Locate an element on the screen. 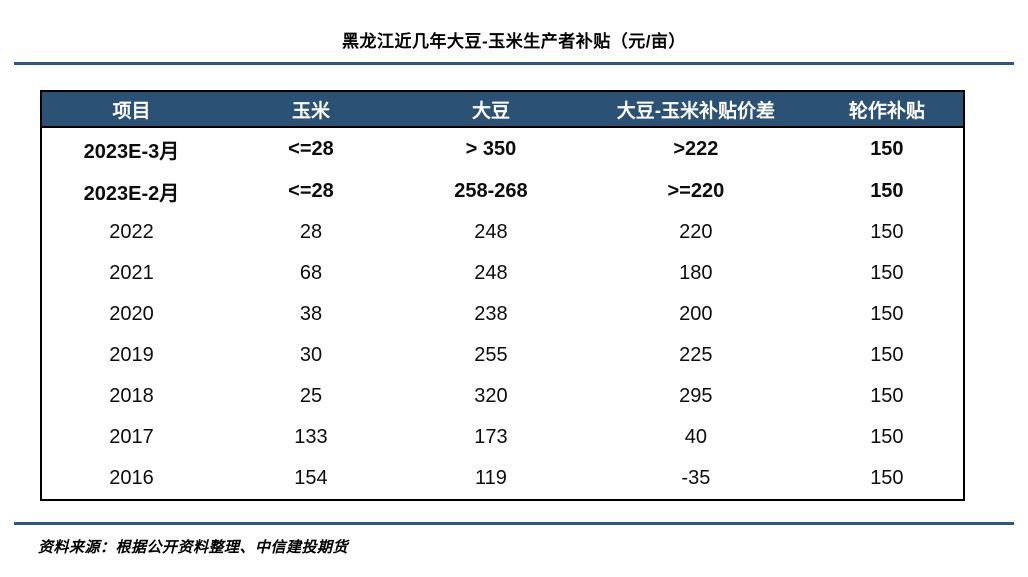  header-cell: 轮作补贴 is located at coordinates (886, 111).